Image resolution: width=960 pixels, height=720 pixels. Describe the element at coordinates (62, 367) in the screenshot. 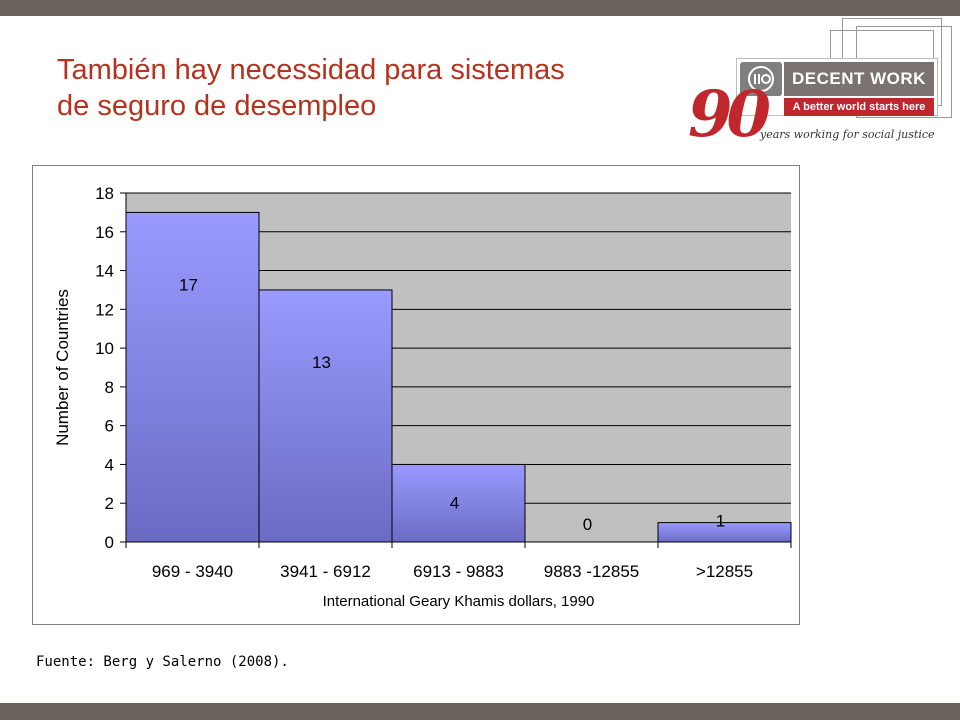

I see `y-axis-label: Number of Countries` at that location.